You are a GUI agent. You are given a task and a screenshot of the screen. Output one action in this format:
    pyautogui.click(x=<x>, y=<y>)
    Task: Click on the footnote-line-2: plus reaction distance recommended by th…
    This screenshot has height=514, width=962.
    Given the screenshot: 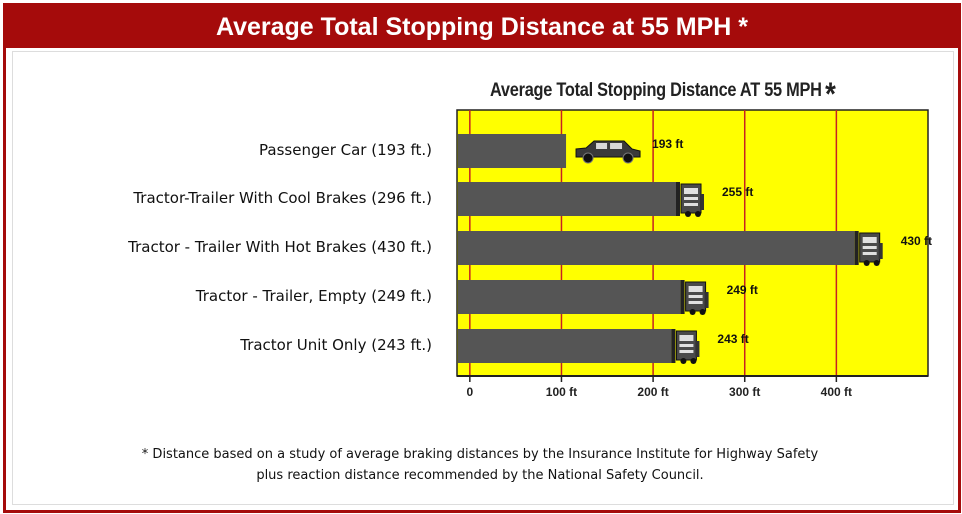 What is the action you would take?
    pyautogui.click(x=480, y=475)
    